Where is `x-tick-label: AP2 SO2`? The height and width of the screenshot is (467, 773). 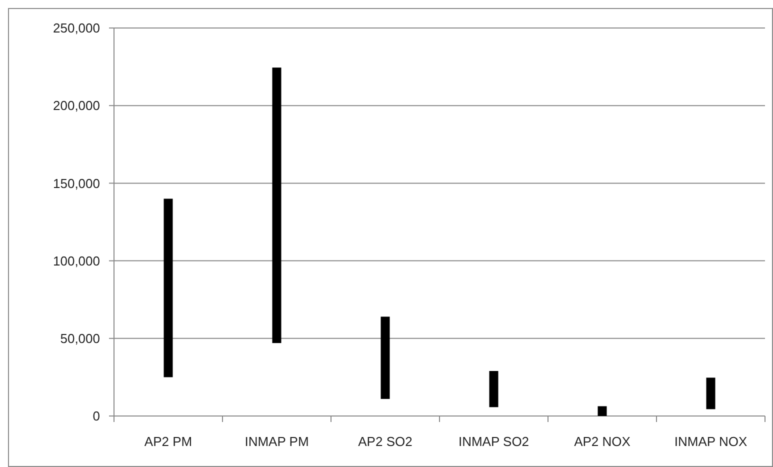 x-tick-label: AP2 SO2 is located at coordinates (385, 441).